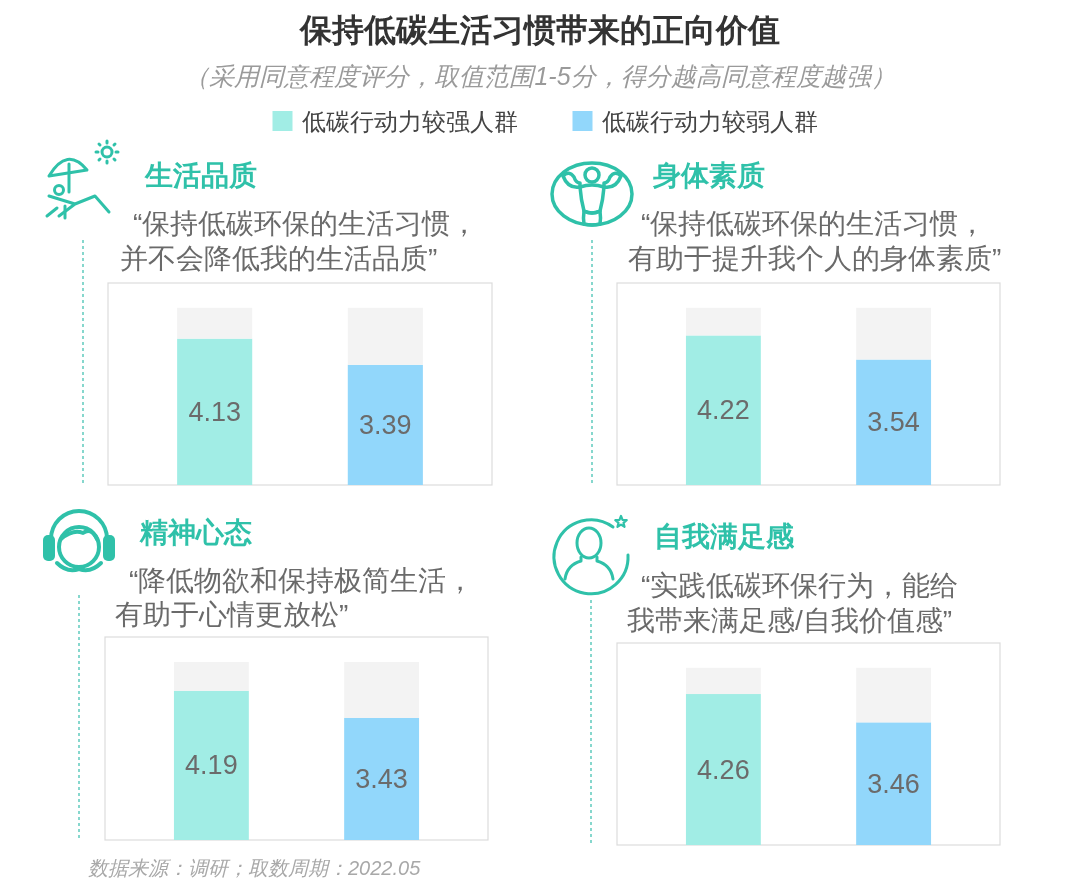 This screenshot has height=885, width=1080. I want to click on data-label: 3.39, so click(385, 424).